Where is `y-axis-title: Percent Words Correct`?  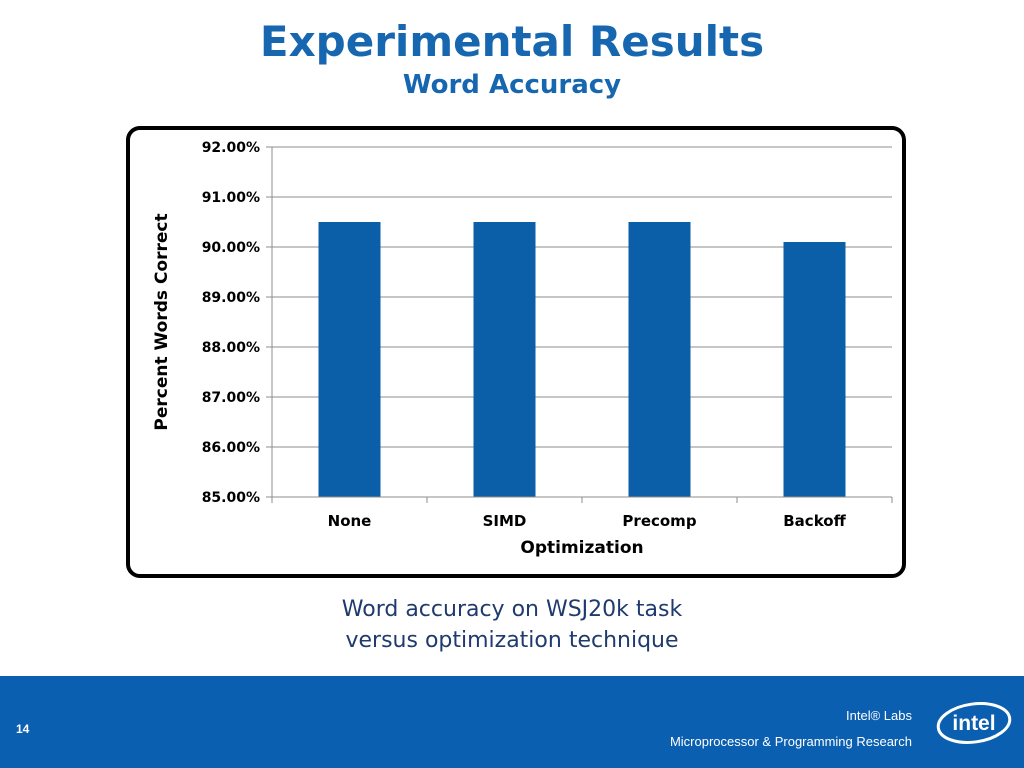
y-axis-title: Percent Words Correct is located at coordinates (162, 321).